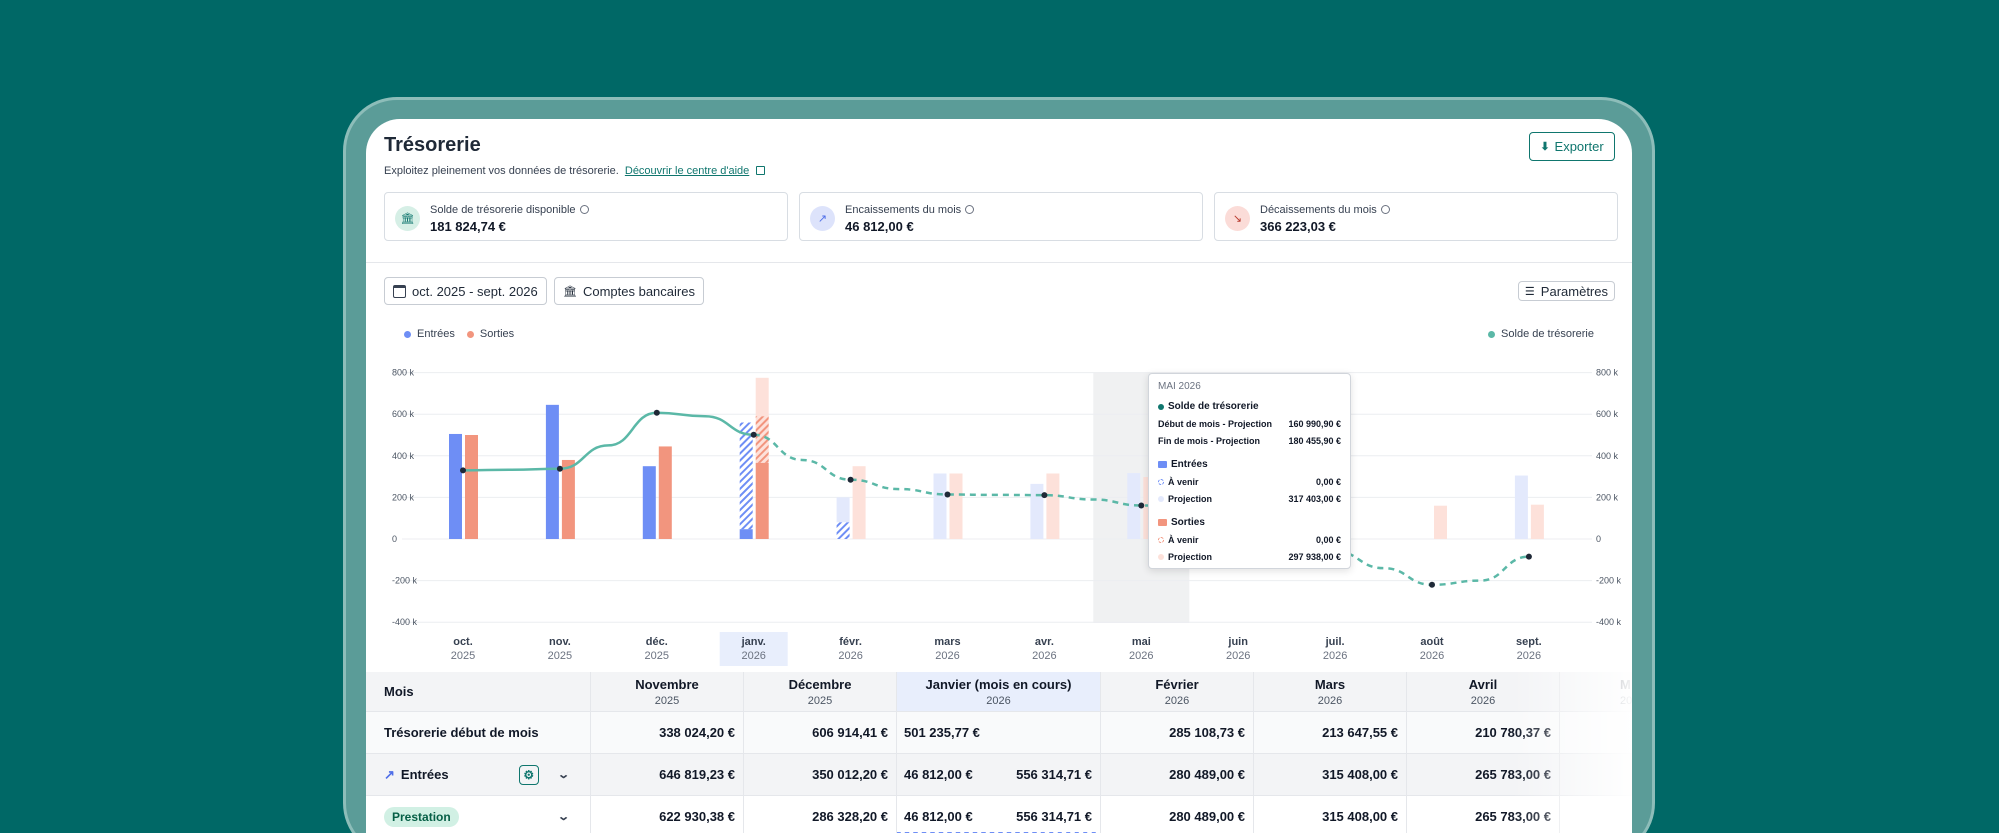 The width and height of the screenshot is (1999, 833). I want to click on external-link-icon, so click(761, 170).